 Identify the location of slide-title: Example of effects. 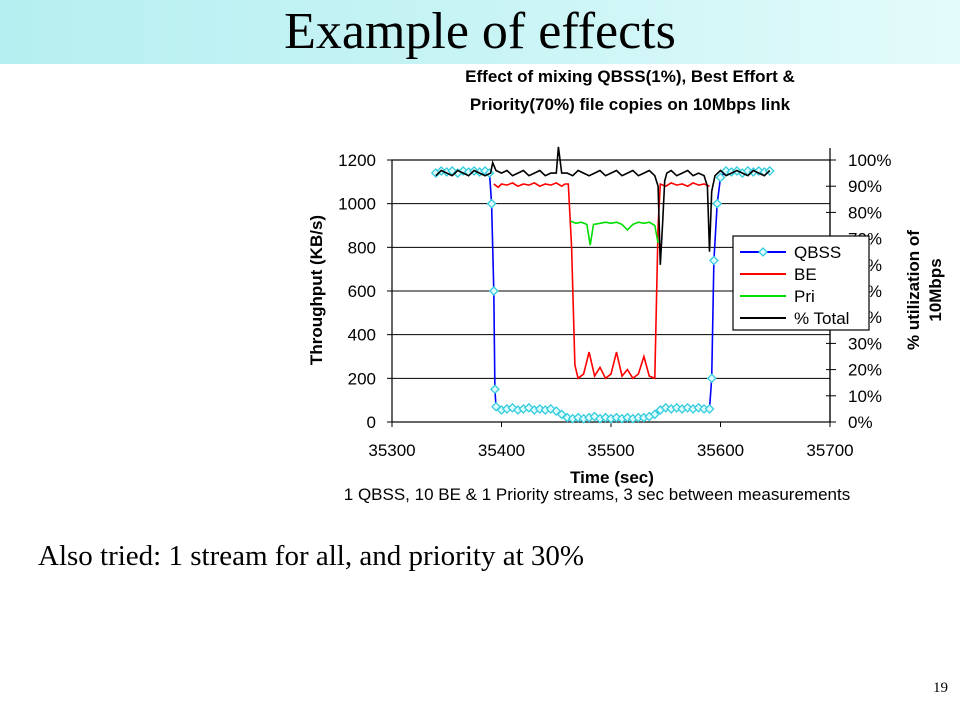
(480, 31).